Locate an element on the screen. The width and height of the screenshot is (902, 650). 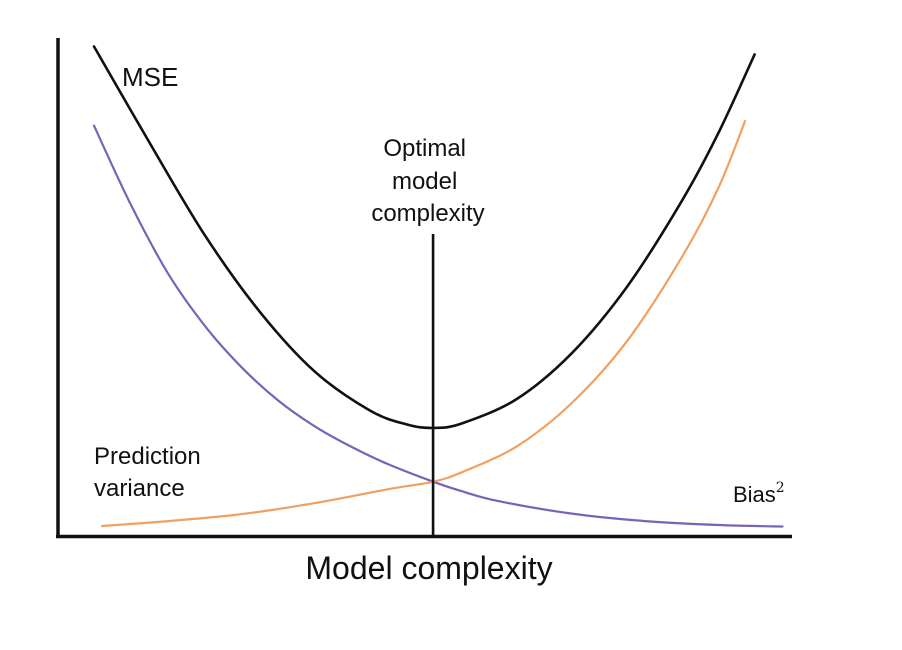
optimal-label-line-3: complexity is located at coordinates (427, 213).